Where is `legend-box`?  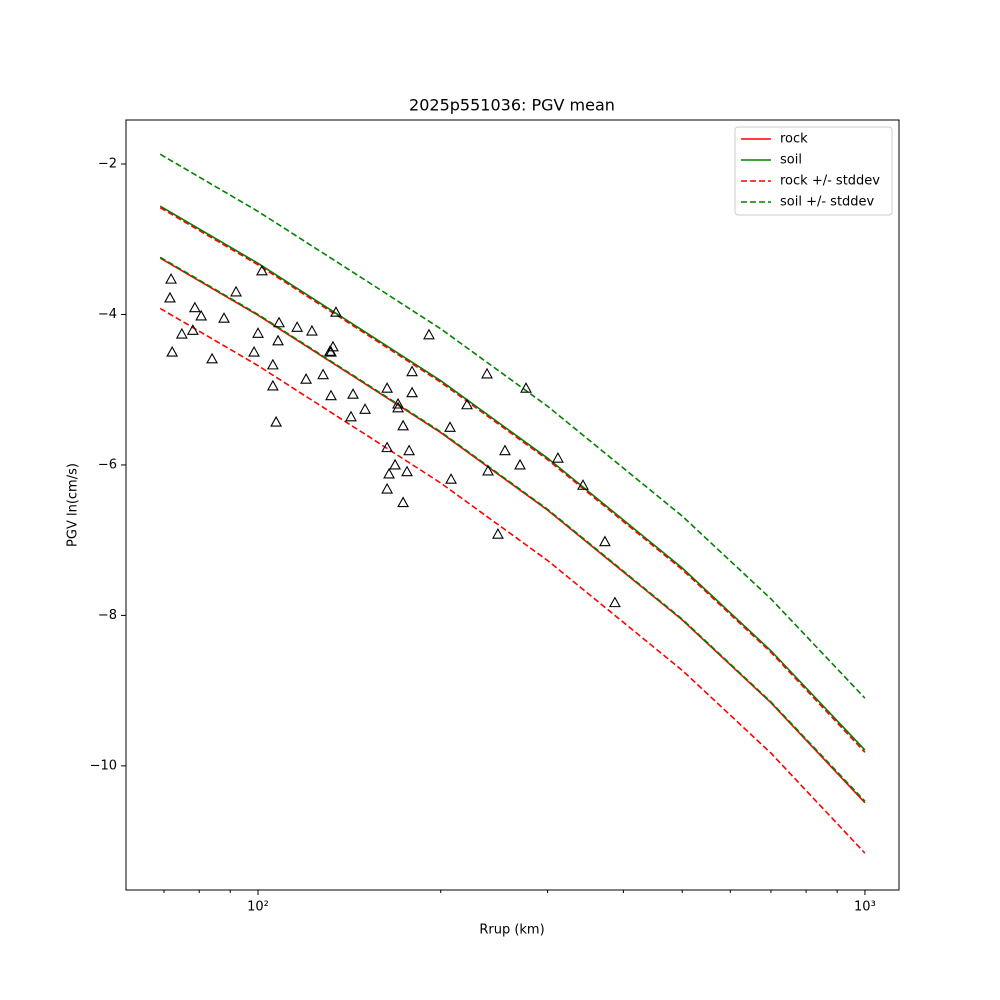
legend-box is located at coordinates (813, 171).